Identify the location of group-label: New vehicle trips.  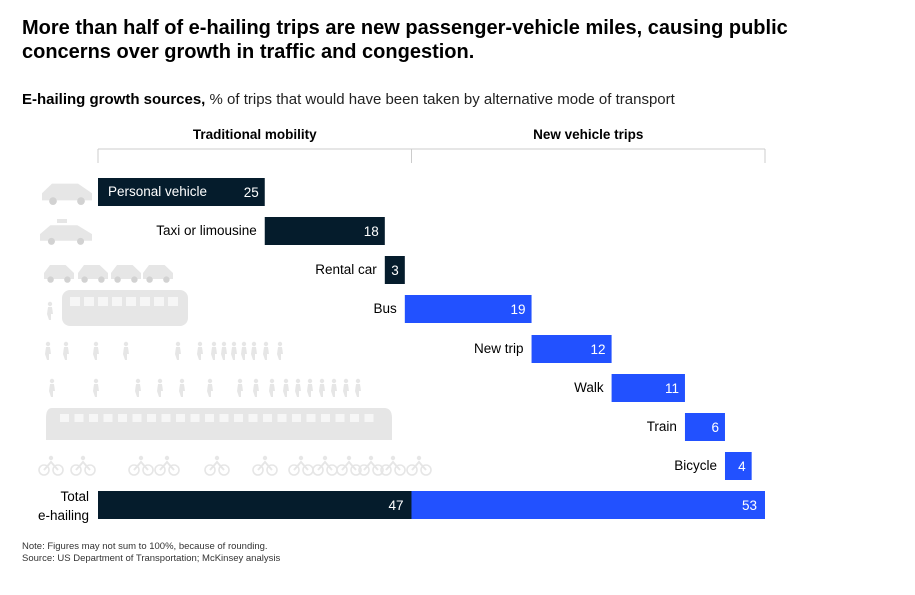
(588, 134).